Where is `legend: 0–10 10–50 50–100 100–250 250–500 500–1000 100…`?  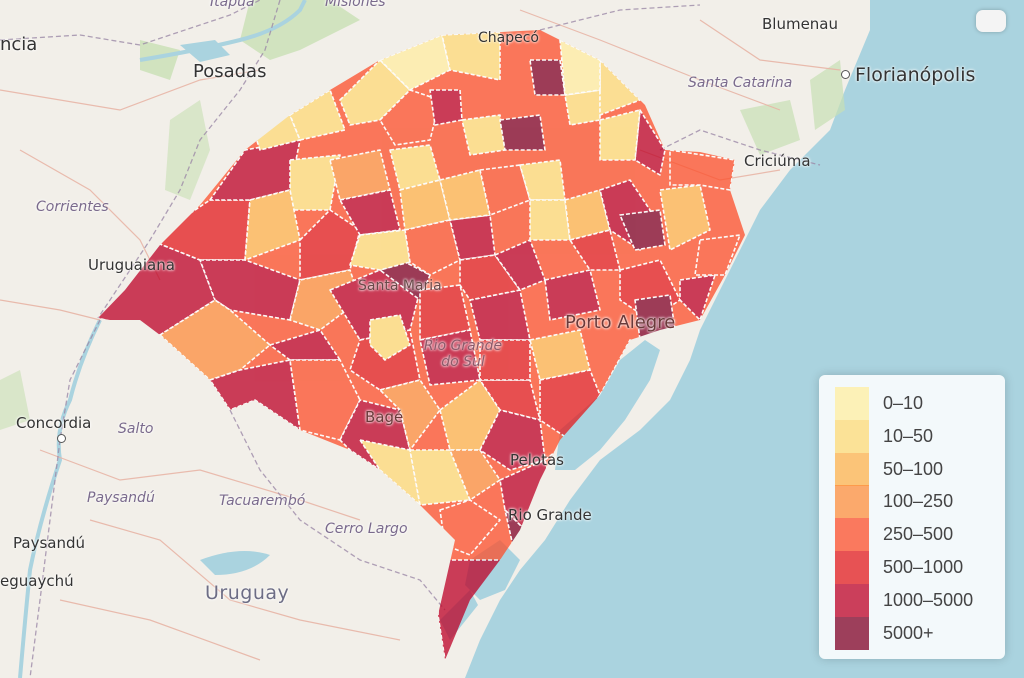
legend: 0–10 10–50 50–100 100–250 250–500 500–1000 100… is located at coordinates (912, 517).